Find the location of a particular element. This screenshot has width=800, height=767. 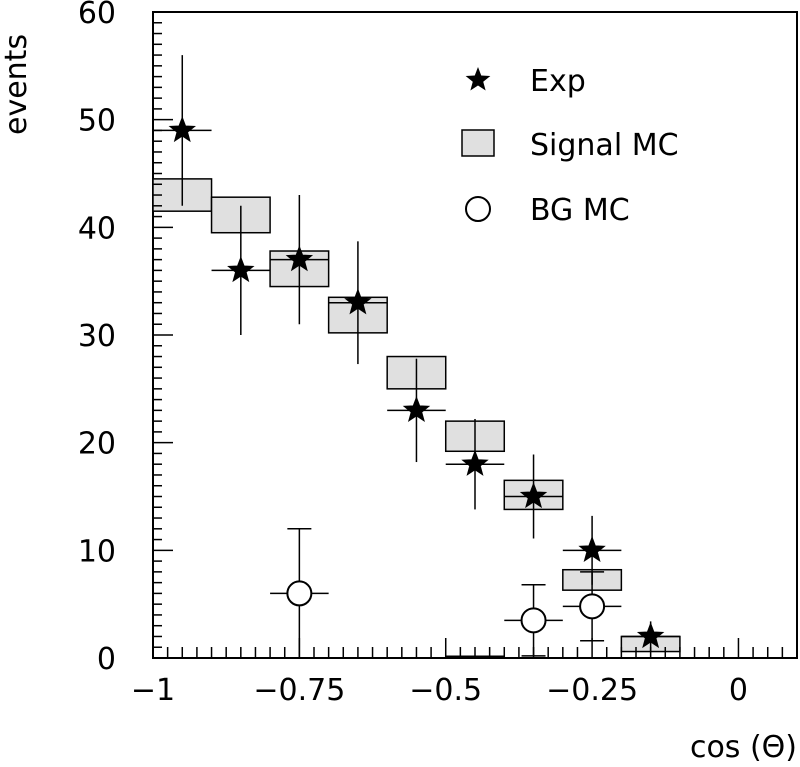

x-tick-label: −0.75 is located at coordinates (299, 690).